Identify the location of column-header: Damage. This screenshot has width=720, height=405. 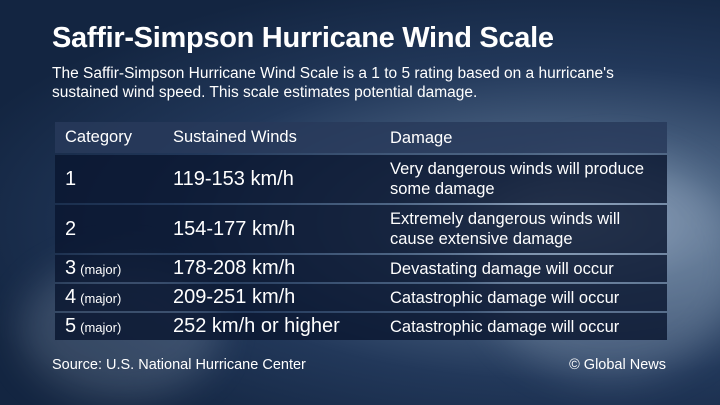
(421, 137).